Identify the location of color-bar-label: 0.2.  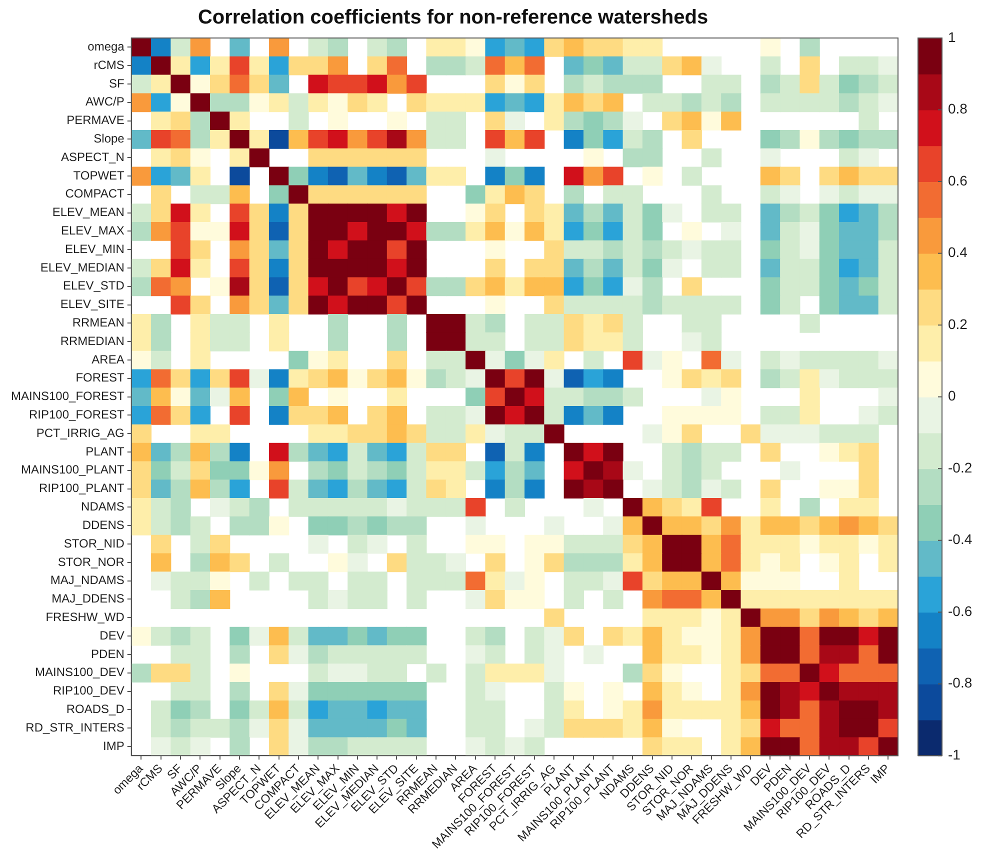
(958, 324).